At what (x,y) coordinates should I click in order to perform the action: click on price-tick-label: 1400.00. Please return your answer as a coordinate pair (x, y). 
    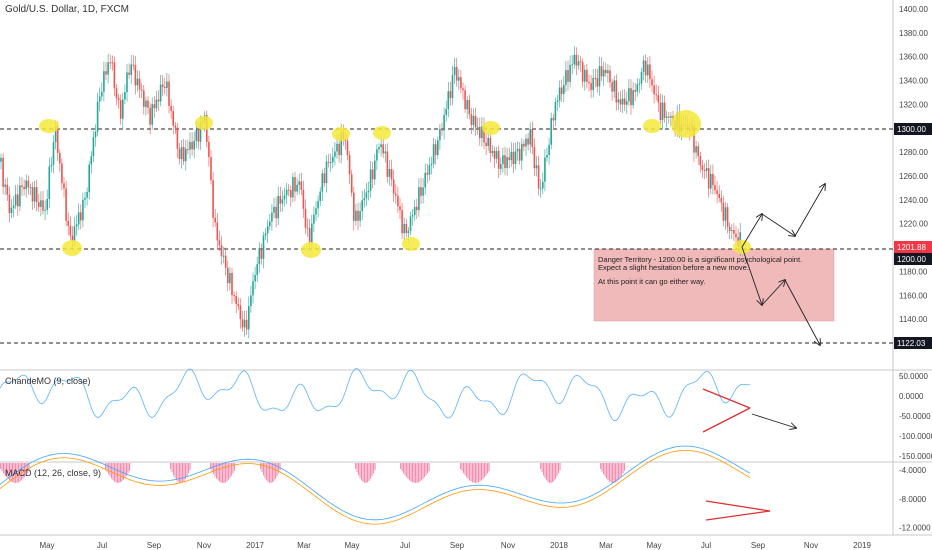
    Looking at the image, I should click on (913, 9).